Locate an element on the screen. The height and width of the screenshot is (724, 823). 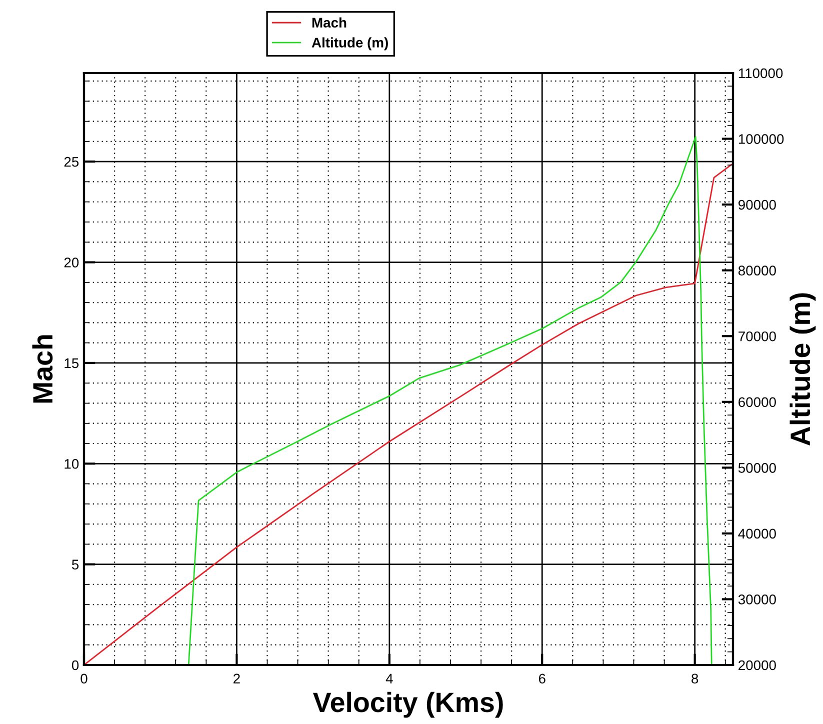
x-tick-label: 6 is located at coordinates (542, 679).